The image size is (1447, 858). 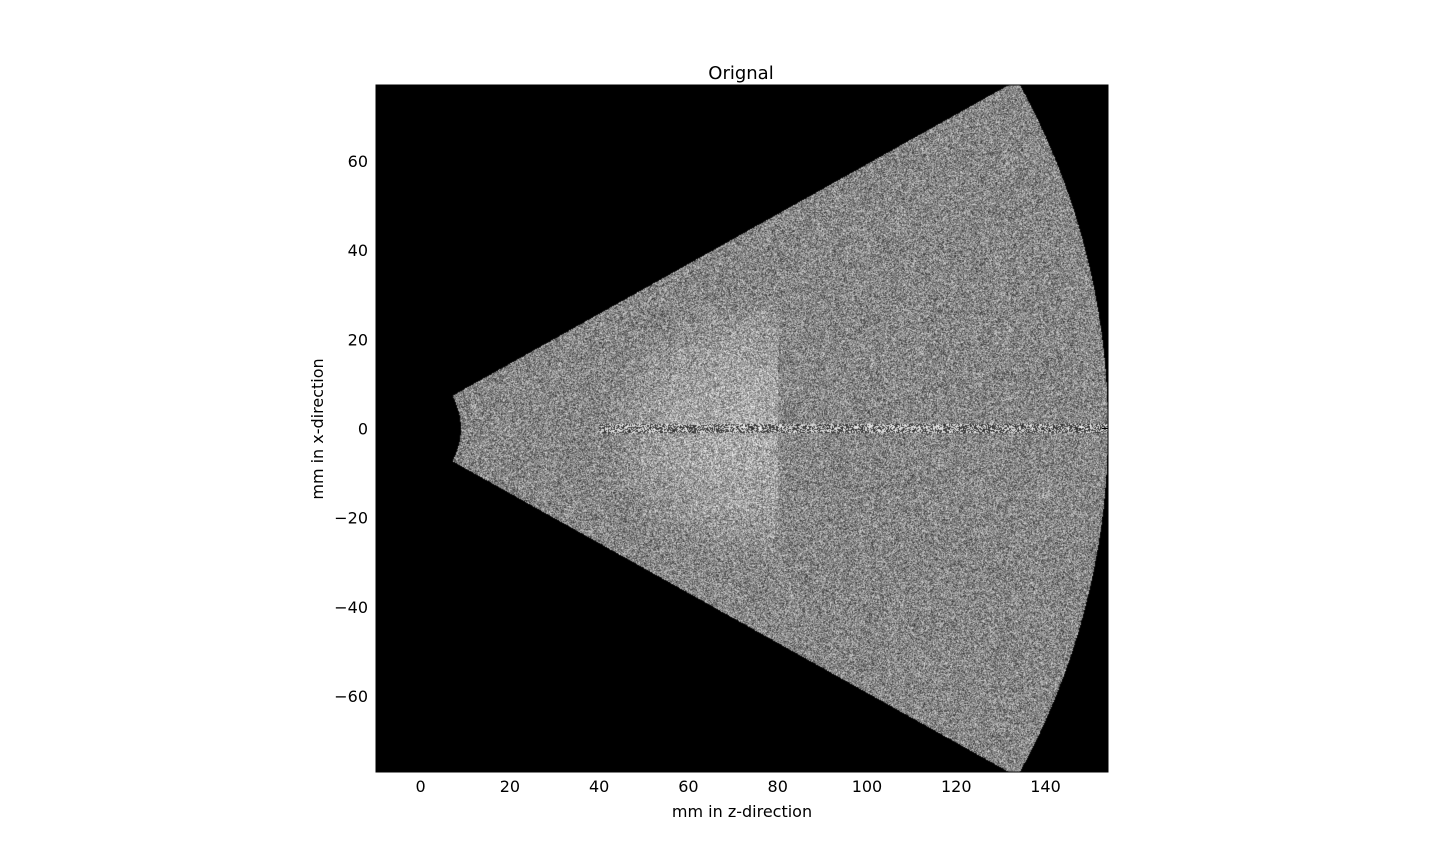 What do you see at coordinates (742, 811) in the screenshot?
I see `x-axis-label: mm in z-direction` at bounding box center [742, 811].